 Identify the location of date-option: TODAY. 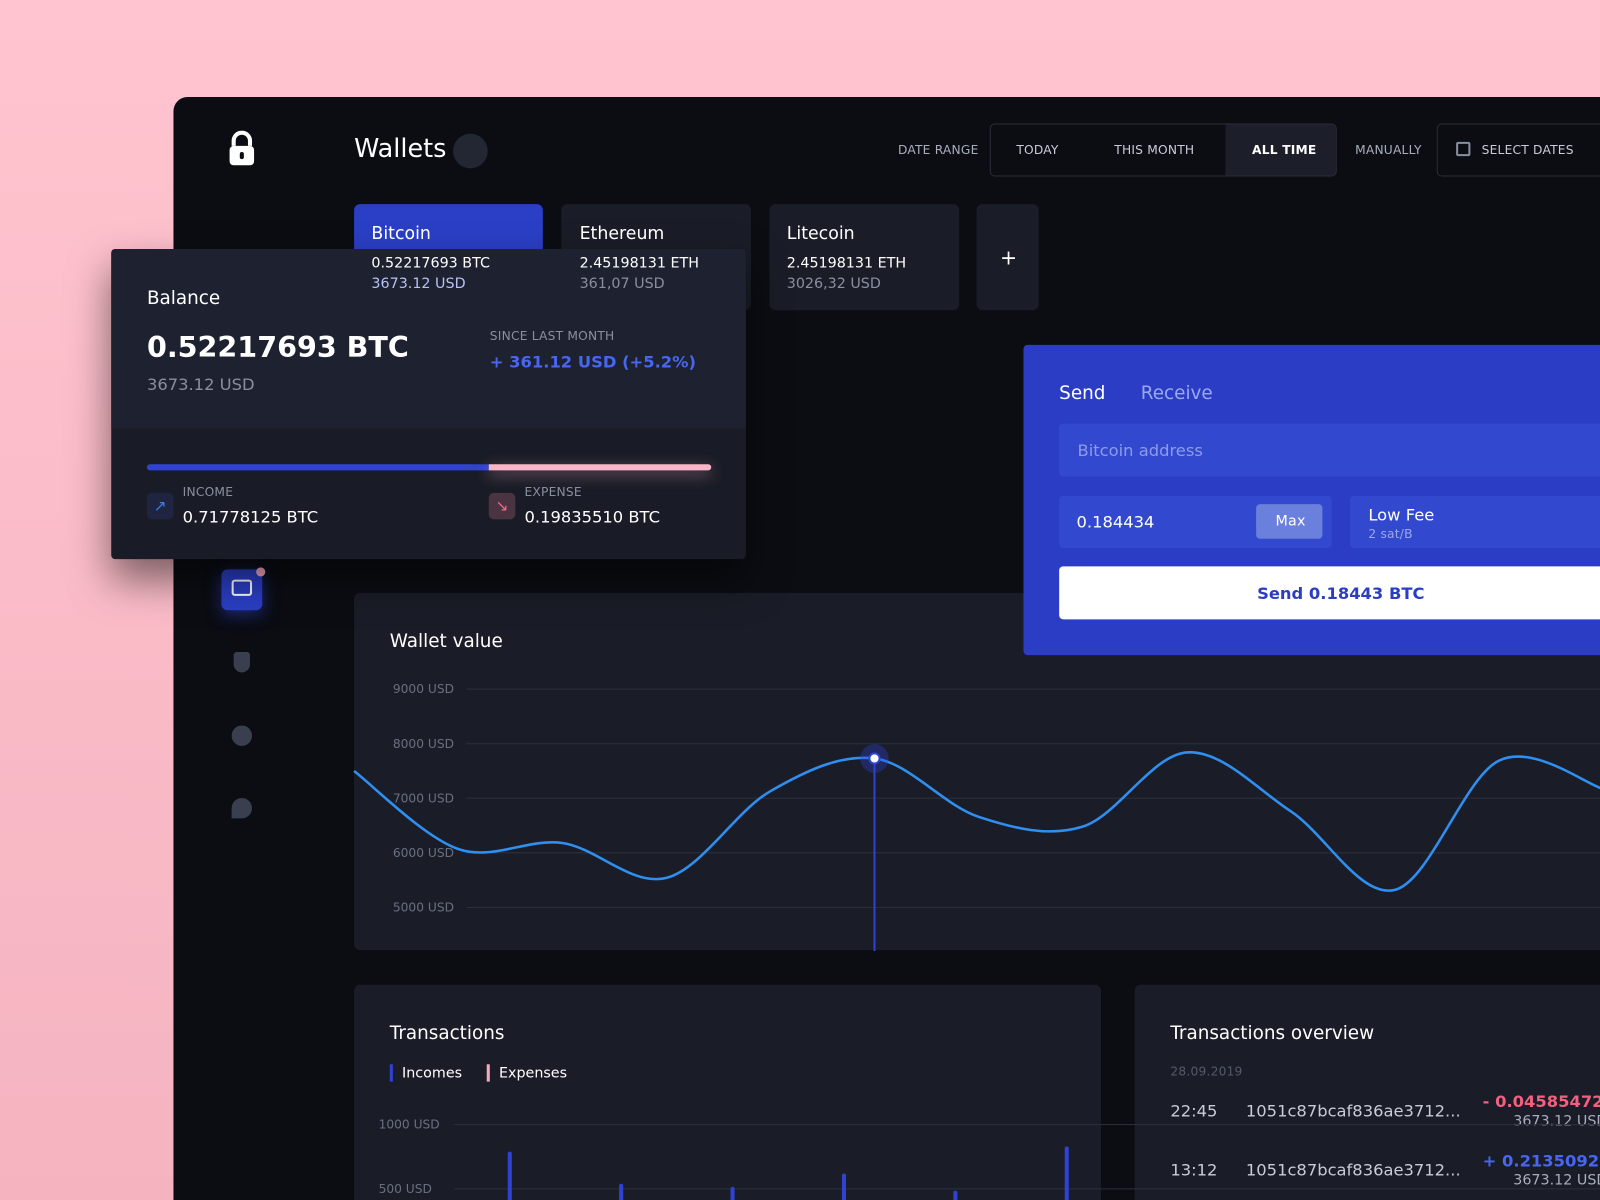
(1037, 150).